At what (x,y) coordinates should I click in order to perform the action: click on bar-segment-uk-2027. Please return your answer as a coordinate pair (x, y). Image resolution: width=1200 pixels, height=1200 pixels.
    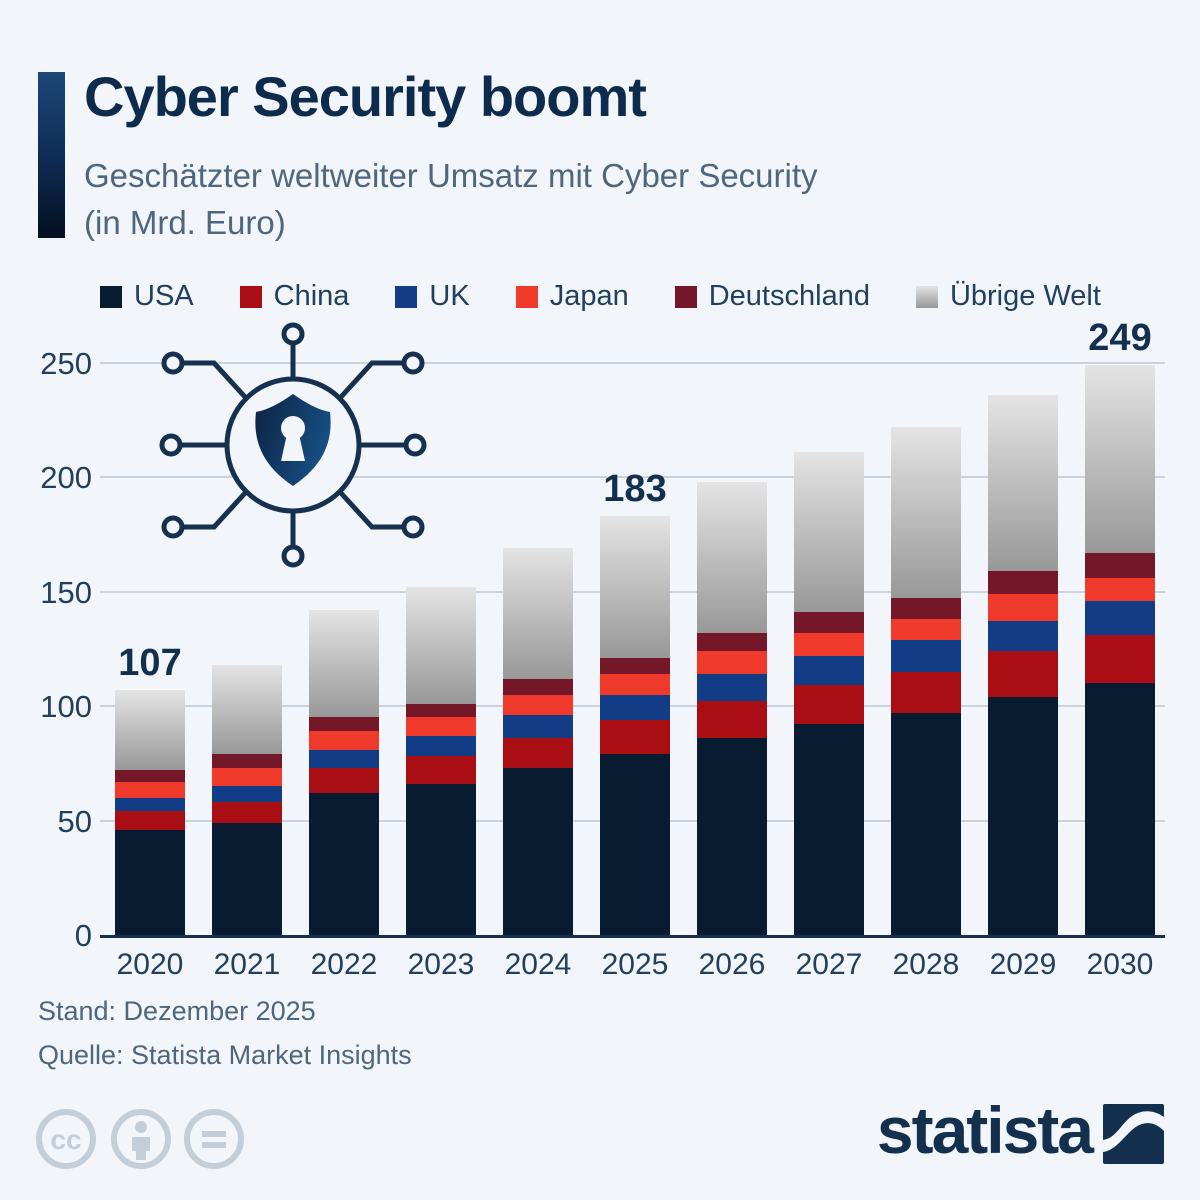
    Looking at the image, I should click on (829, 670).